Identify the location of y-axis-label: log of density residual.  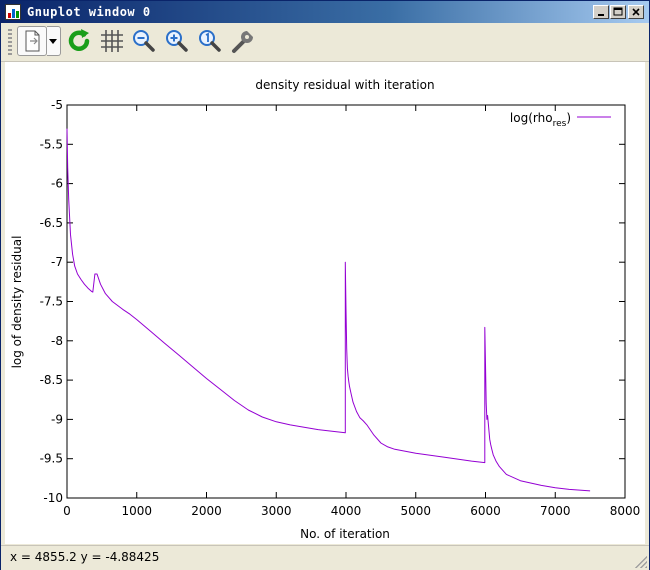
(17, 302).